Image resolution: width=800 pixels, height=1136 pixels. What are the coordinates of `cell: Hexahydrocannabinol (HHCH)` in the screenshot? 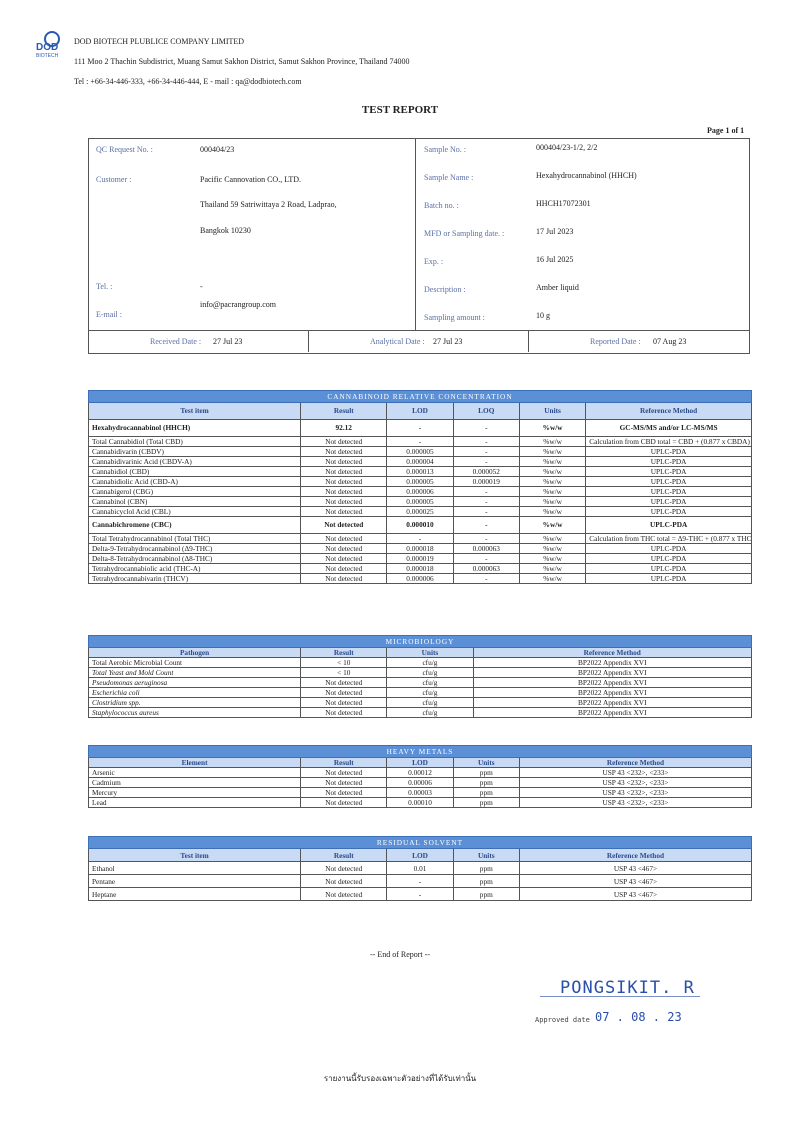 It's located at (194, 428).